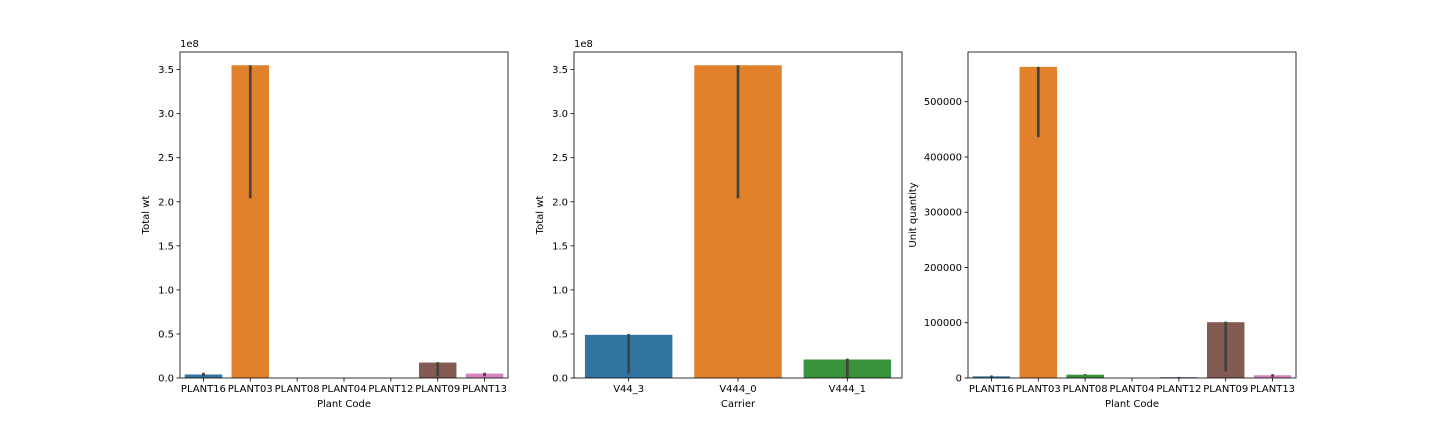 The width and height of the screenshot is (1440, 432). Describe the element at coordinates (738, 404) in the screenshot. I see `x-axis-label: Carrier` at that location.